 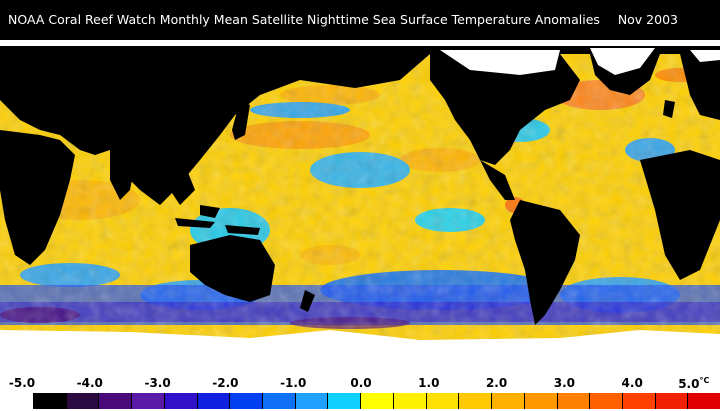 What do you see at coordinates (429, 383) in the screenshot?
I see `legend-tick-label: 1.0` at bounding box center [429, 383].